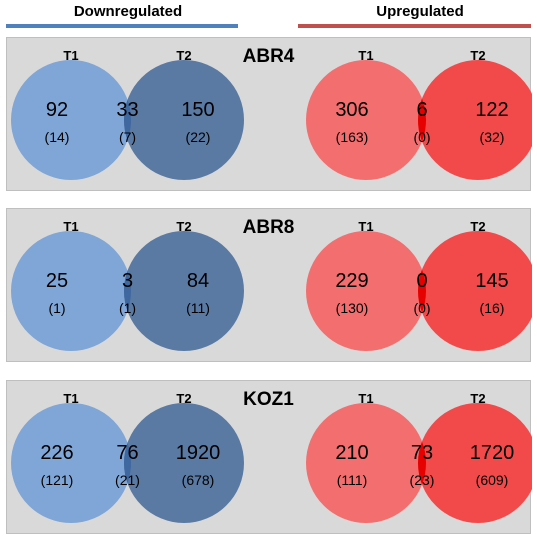 Image resolution: width=537 pixels, height=550 pixels. Describe the element at coordinates (492, 308) in the screenshot. I see `up-right-subcount: (16)` at that location.